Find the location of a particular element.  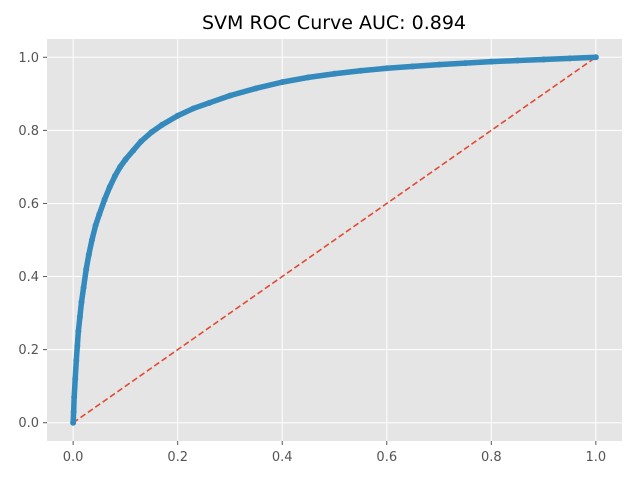

x-tick-label: 0.4 is located at coordinates (282, 457).